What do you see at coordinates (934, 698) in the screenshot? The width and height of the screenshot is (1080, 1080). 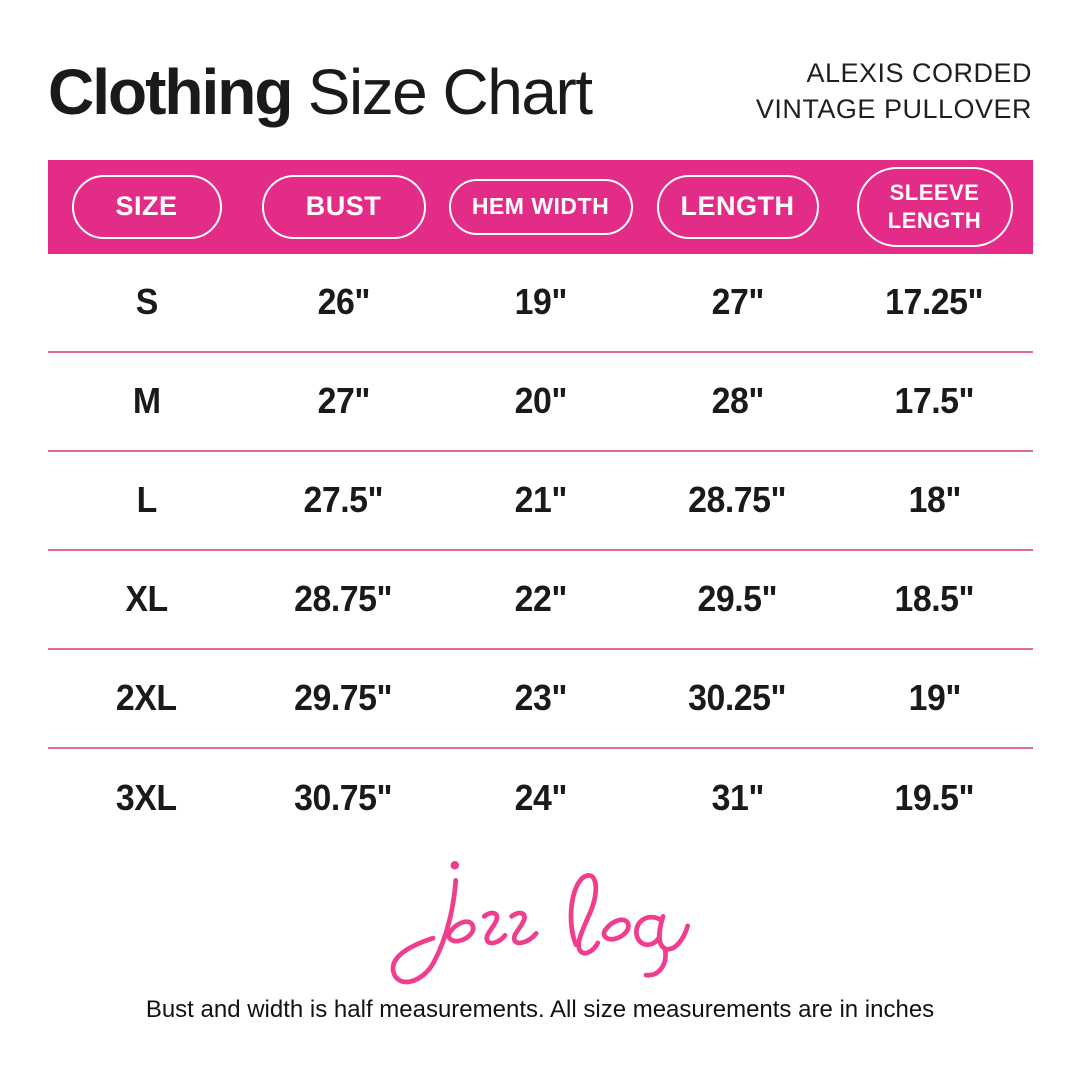 I see `cell-sleeve-length: 19"` at bounding box center [934, 698].